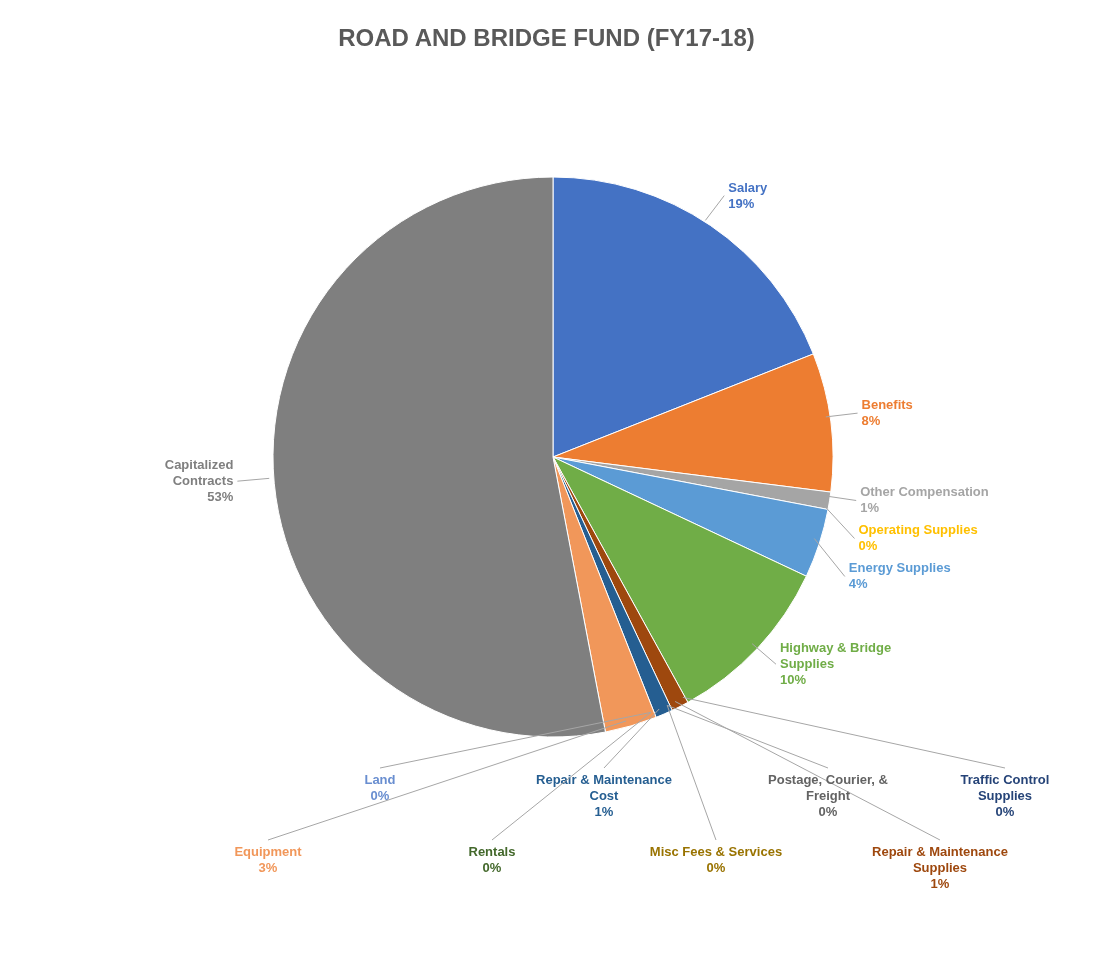 This screenshot has height=968, width=1093. I want to click on slice-label: Energy Supplies, so click(899, 568).